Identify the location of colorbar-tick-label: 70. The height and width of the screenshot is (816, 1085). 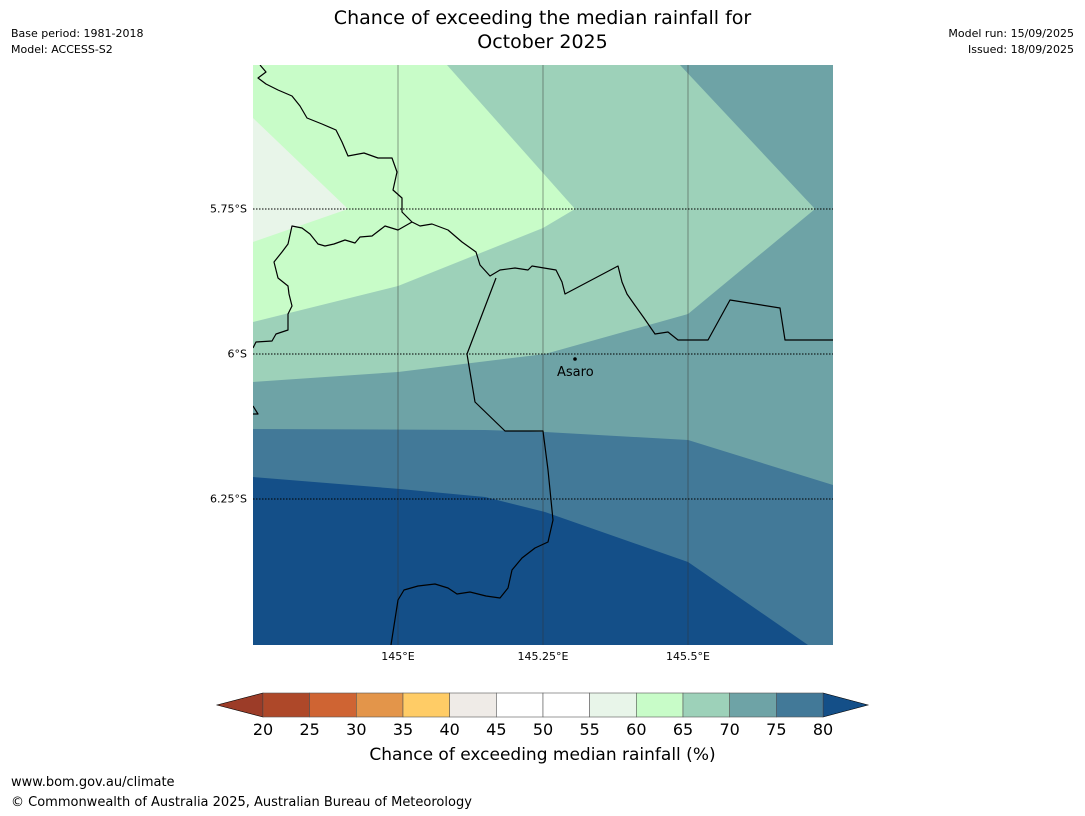
(729, 729).